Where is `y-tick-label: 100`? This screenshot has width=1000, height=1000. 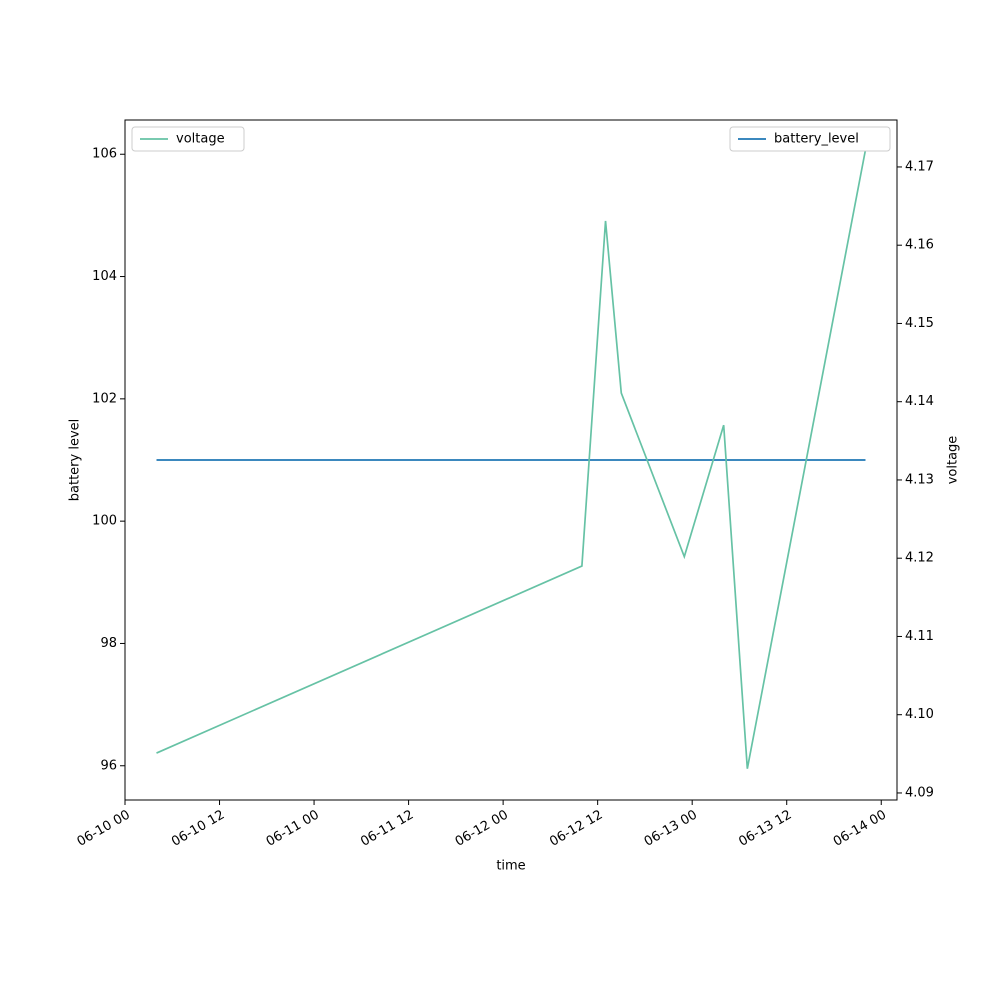
y-tick-label: 100 is located at coordinates (104, 521).